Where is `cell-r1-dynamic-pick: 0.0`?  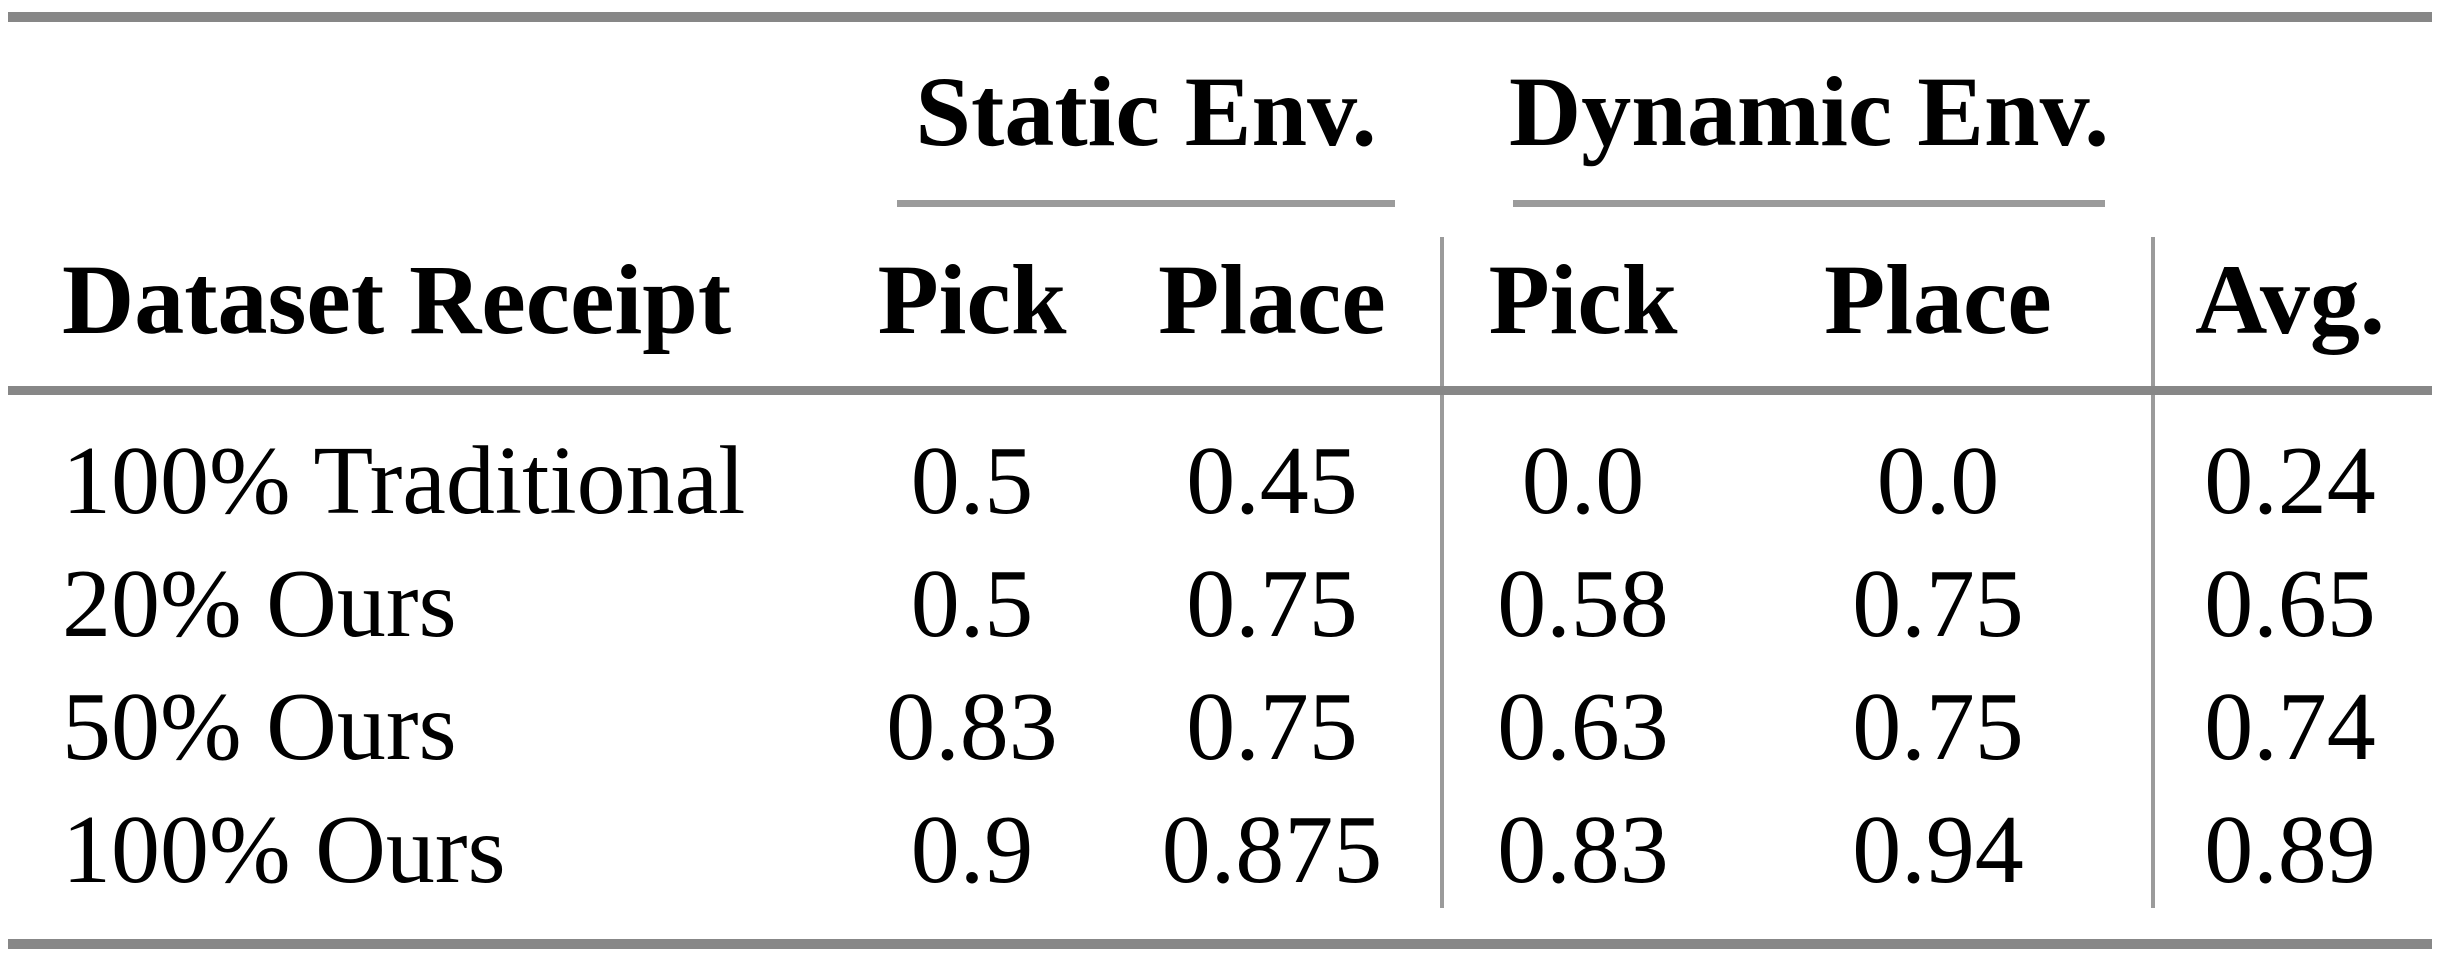
cell-r1-dynamic-pick: 0.0 is located at coordinates (1583, 481).